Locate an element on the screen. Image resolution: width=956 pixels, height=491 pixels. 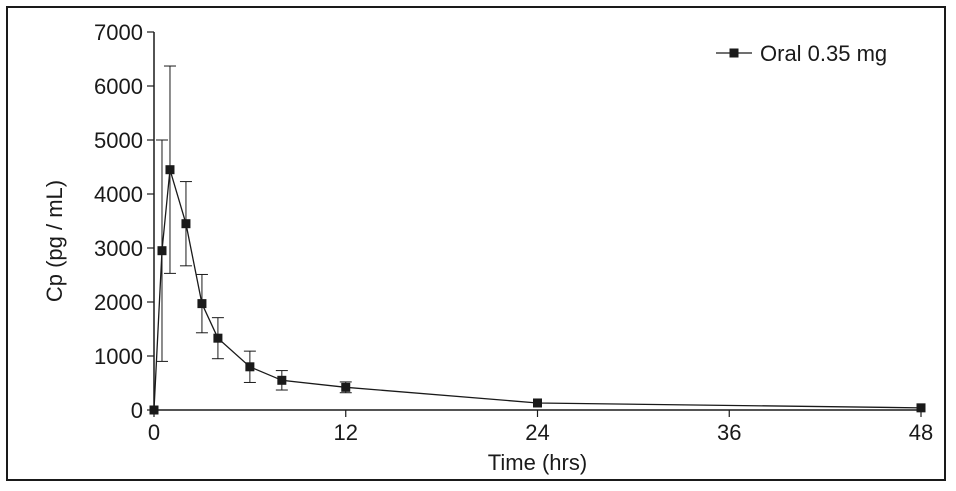
x-tick-label: 24 is located at coordinates (537, 432).